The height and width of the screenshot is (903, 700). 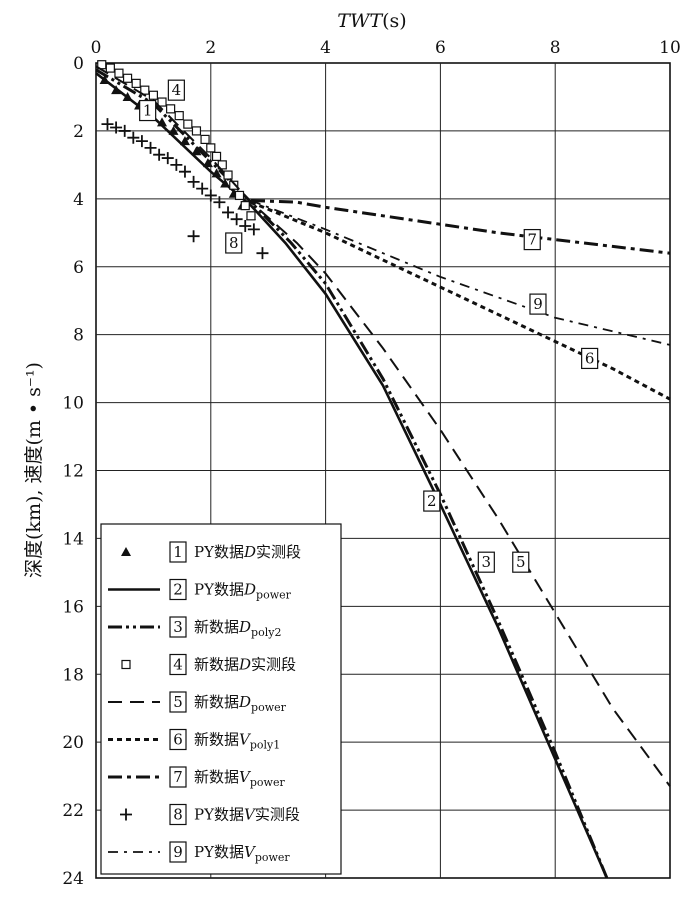 I want to click on legend-number: 8, so click(x=178, y=815).